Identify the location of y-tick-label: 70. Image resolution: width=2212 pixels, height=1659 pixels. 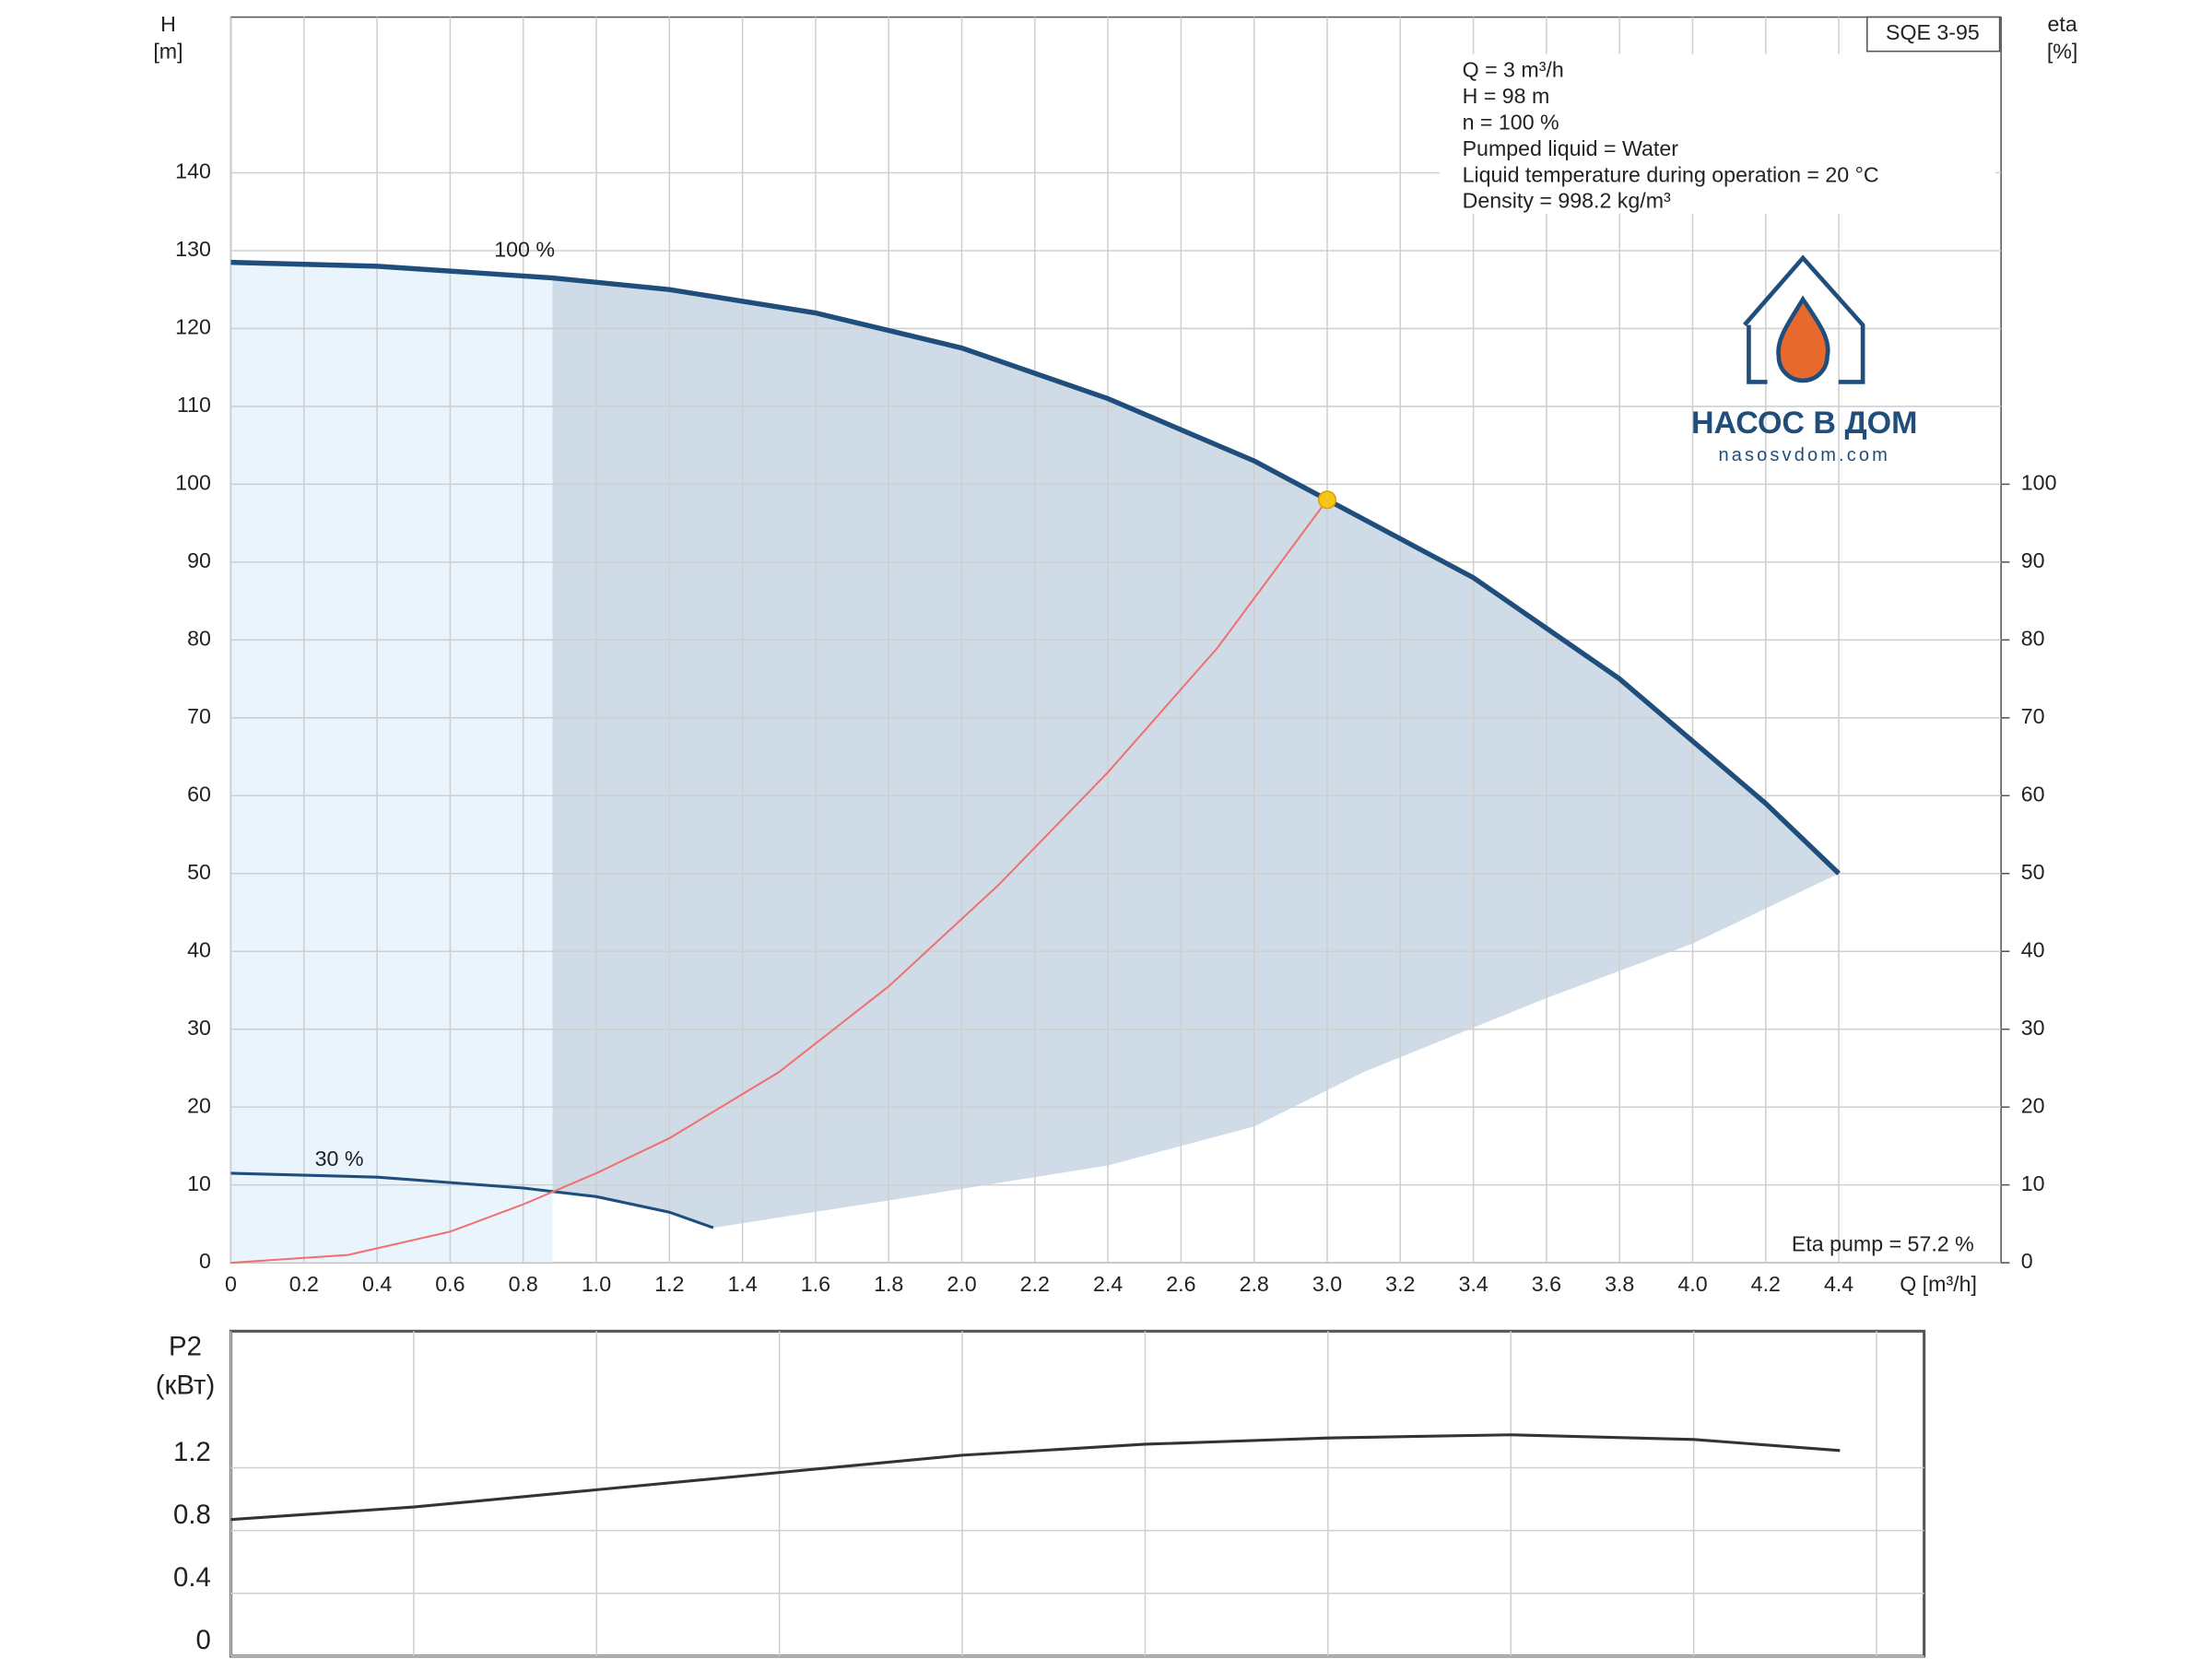
(199, 716).